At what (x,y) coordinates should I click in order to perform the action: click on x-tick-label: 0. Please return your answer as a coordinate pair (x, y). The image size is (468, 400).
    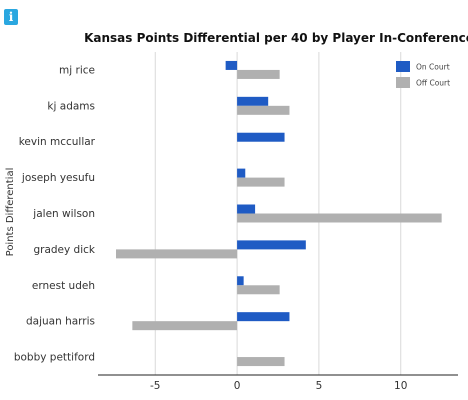
    Looking at the image, I should click on (237, 386).